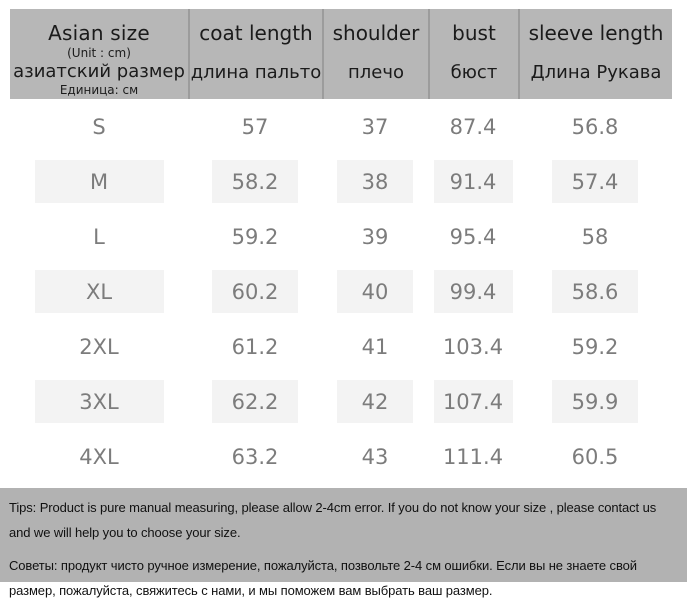 This screenshot has height=603, width=687. I want to click on shoulder-value: 40, so click(375, 291).